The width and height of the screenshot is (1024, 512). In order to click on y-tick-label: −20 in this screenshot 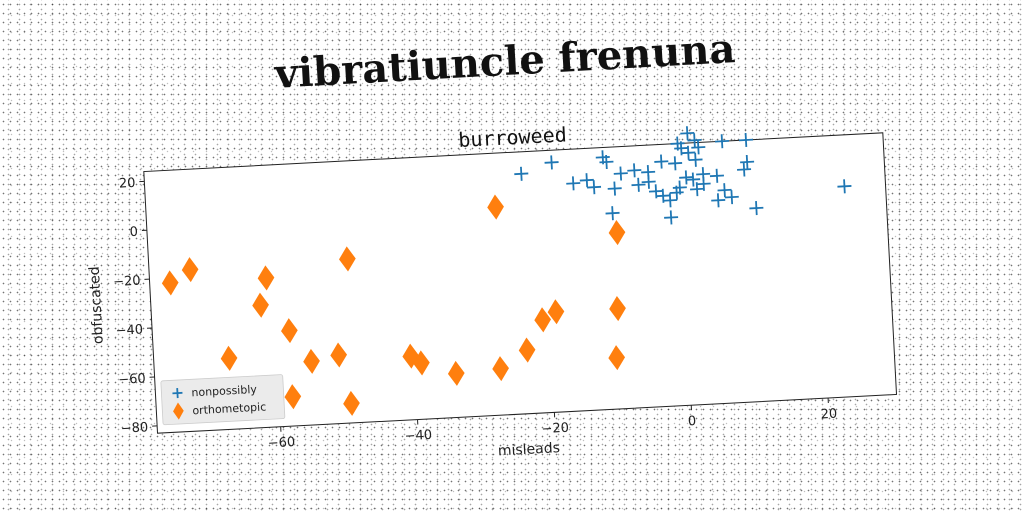, I will do `click(127, 282)`.